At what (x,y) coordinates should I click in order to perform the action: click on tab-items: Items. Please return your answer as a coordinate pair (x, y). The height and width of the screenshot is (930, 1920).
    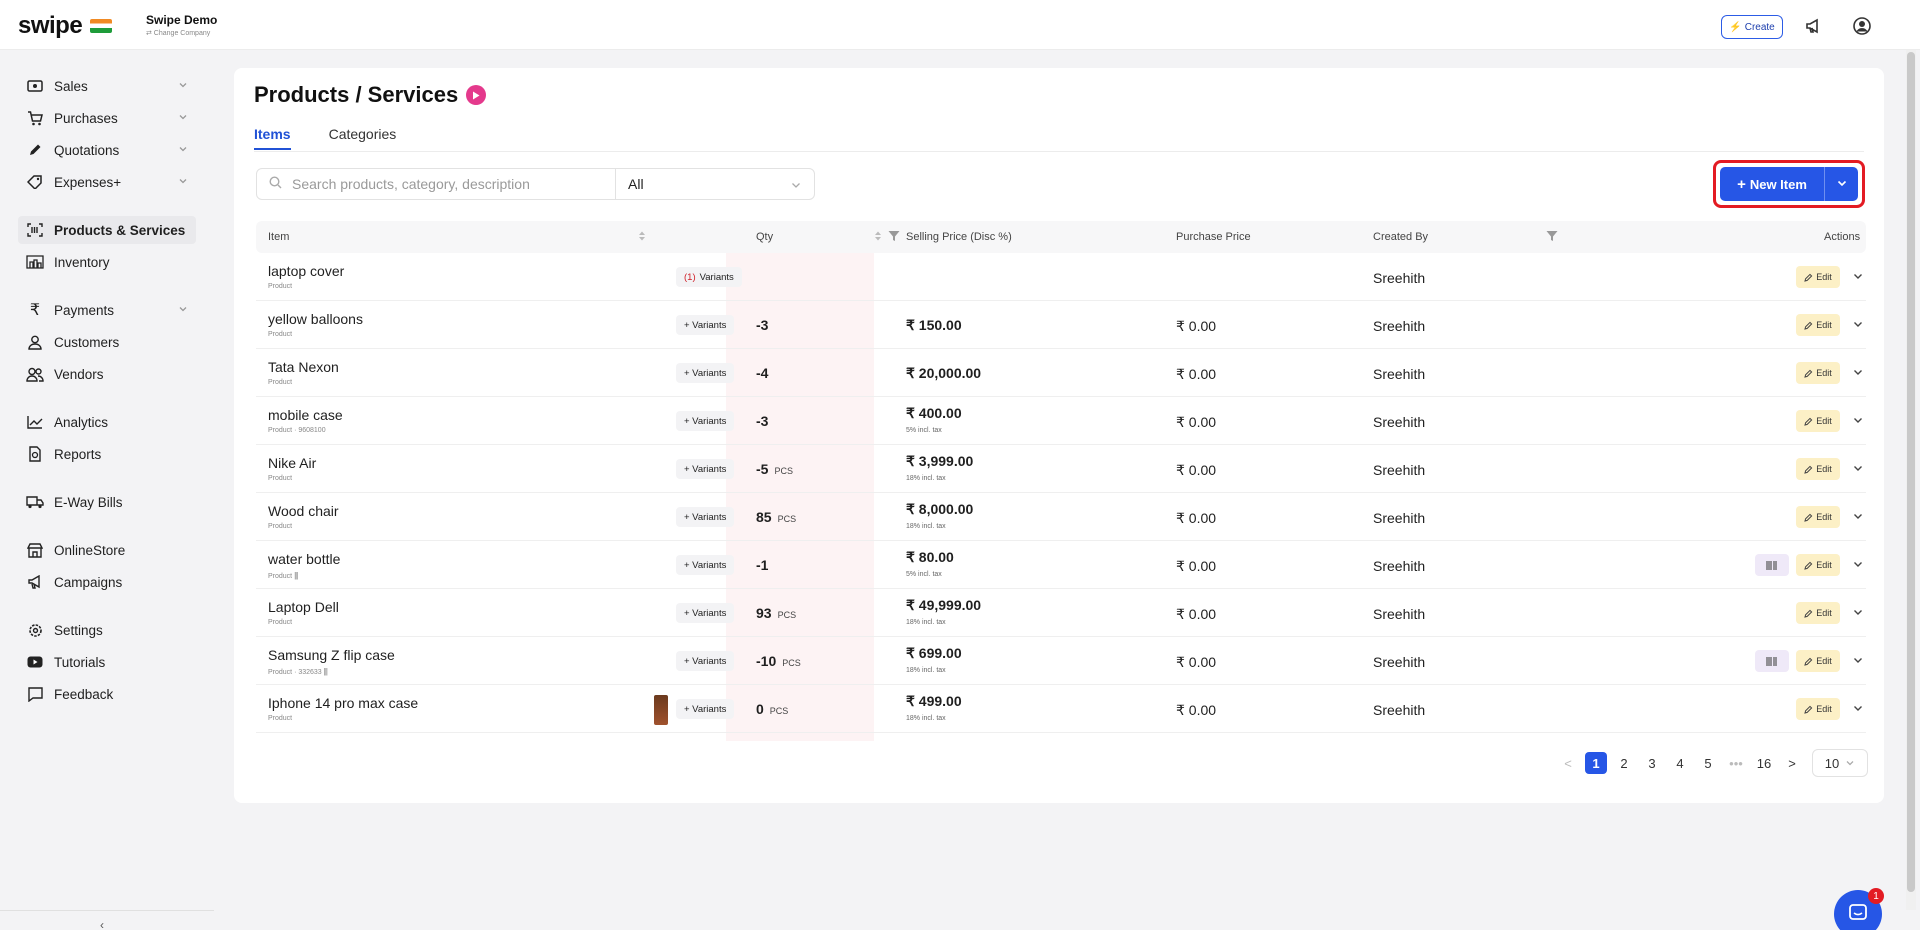
    Looking at the image, I should click on (272, 138).